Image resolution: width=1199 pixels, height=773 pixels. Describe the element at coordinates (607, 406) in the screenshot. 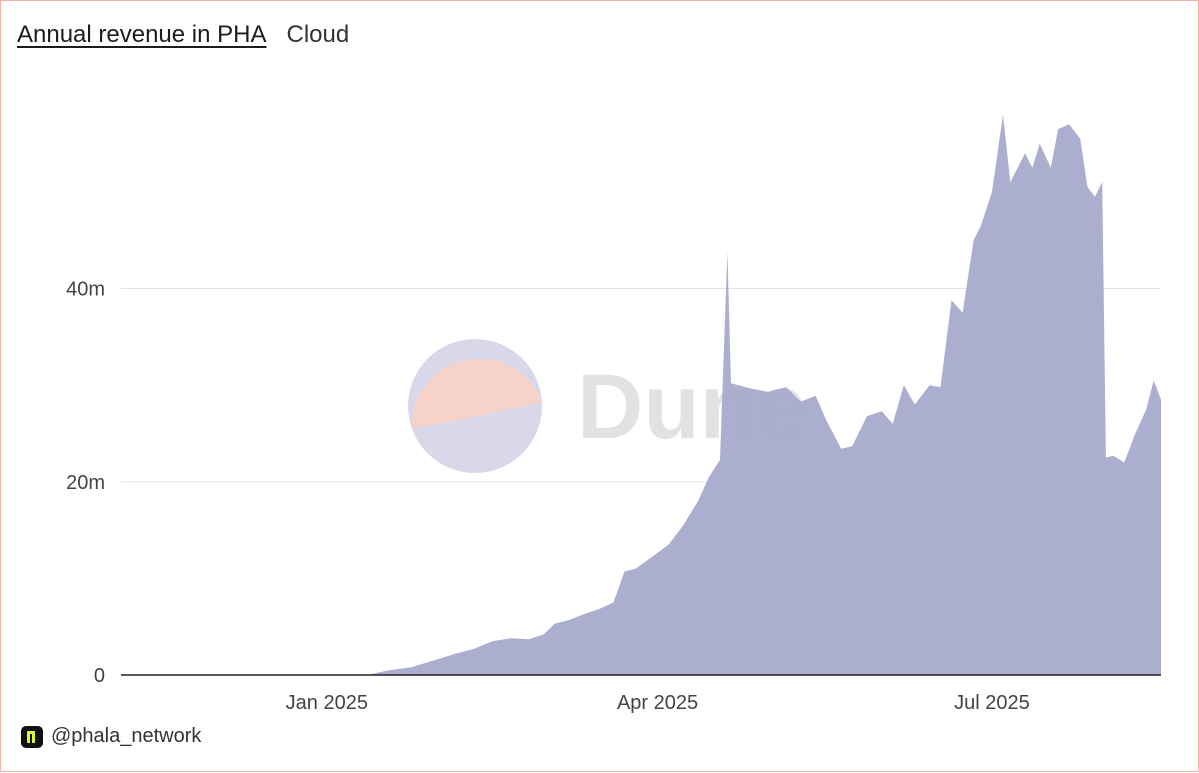

I see `dune-watermark: Dune` at that location.